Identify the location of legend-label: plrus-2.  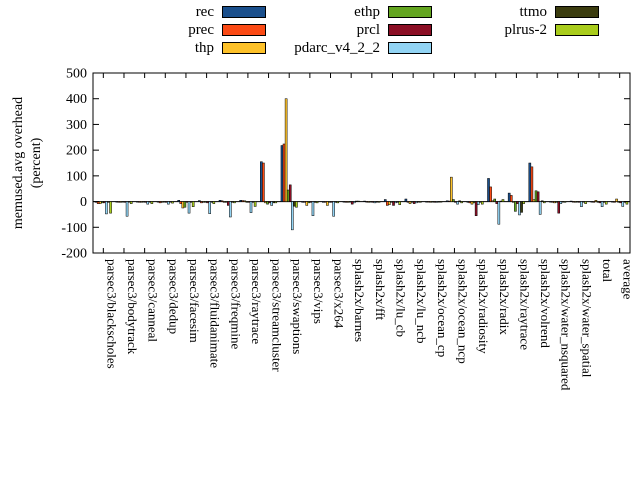
(526, 30).